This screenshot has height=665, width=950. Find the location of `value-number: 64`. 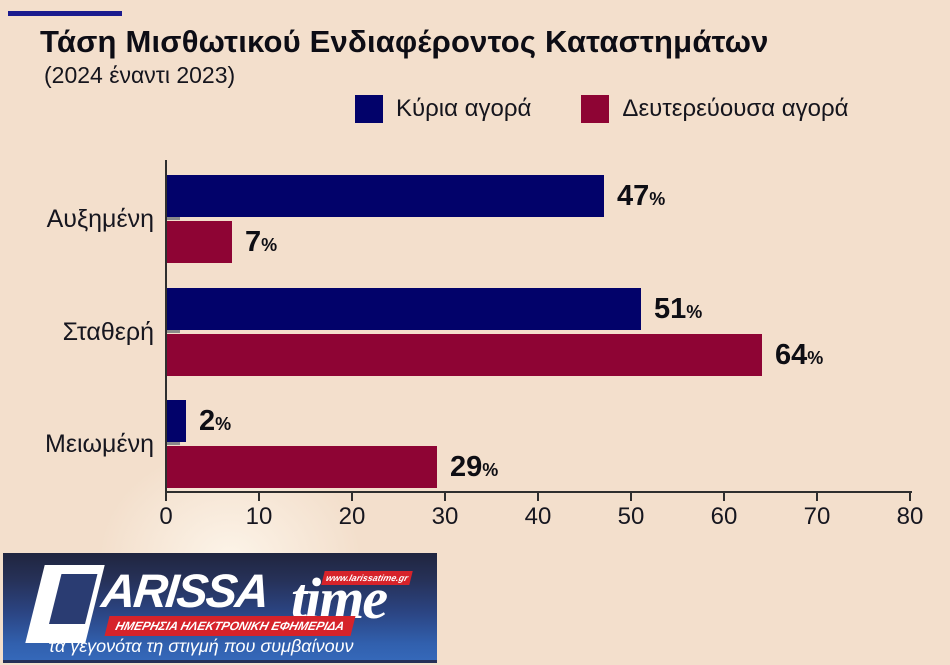

value-number: 64 is located at coordinates (791, 355).